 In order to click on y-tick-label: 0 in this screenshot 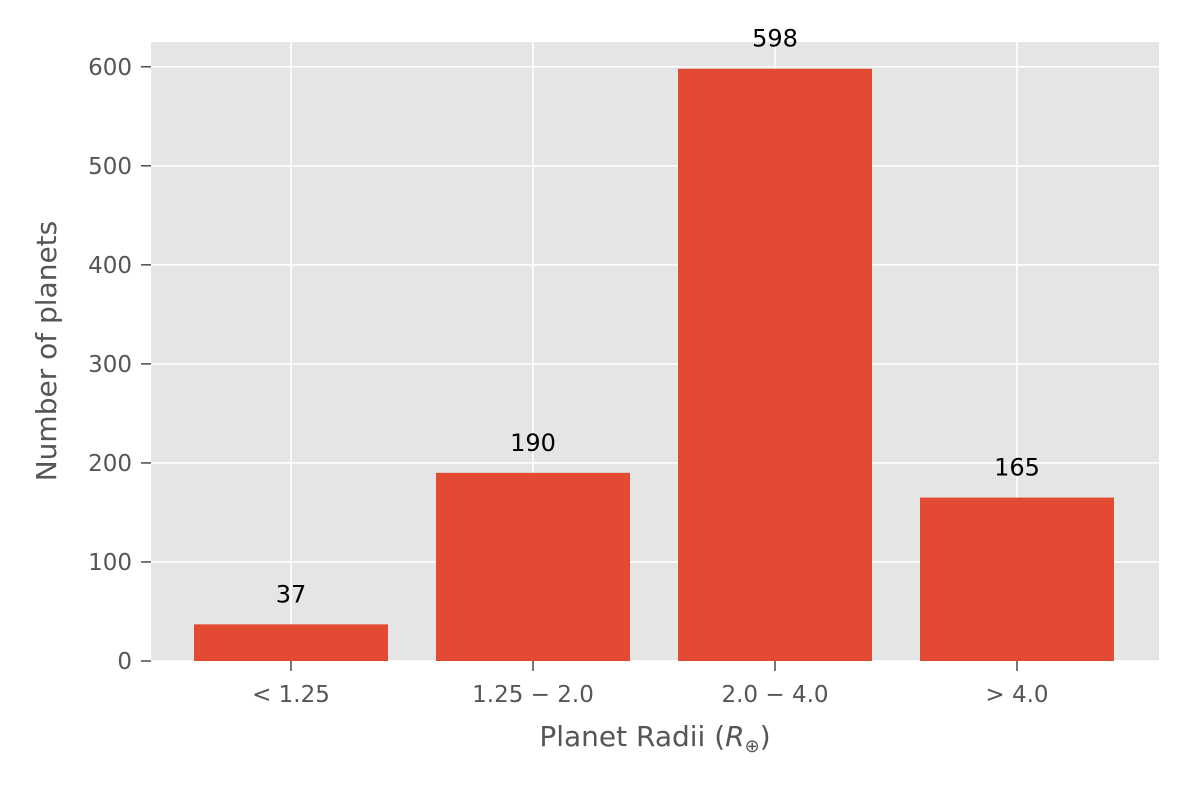, I will do `click(124, 662)`.